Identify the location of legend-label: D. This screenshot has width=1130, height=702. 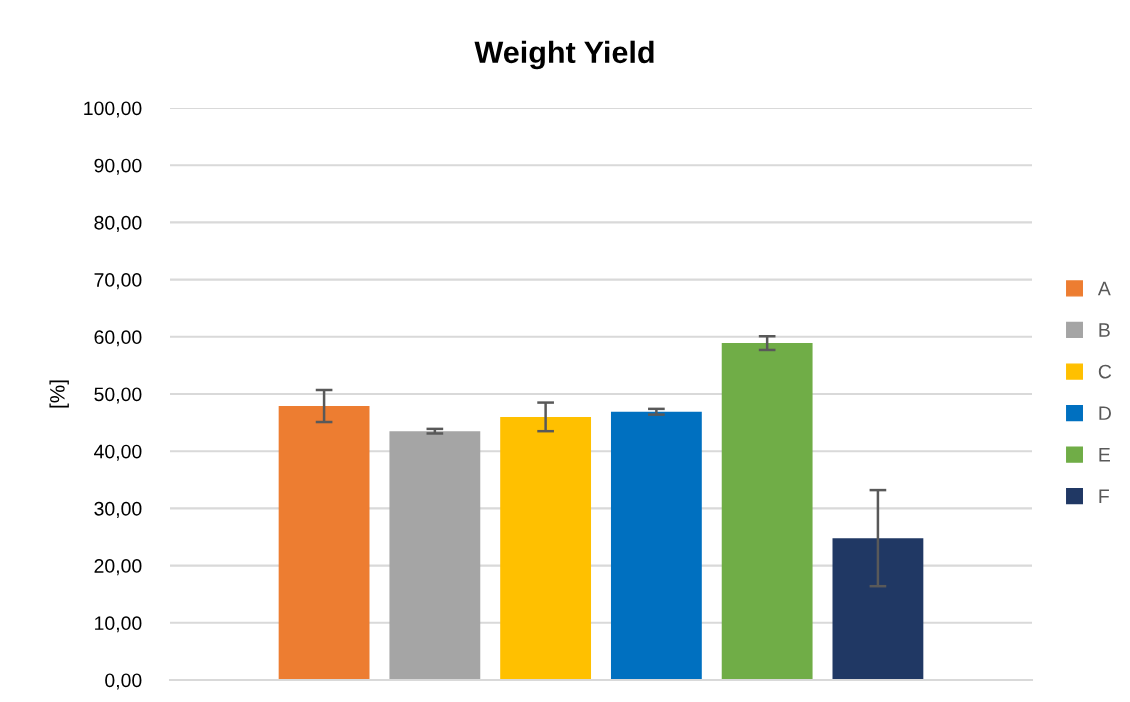
(1105, 413).